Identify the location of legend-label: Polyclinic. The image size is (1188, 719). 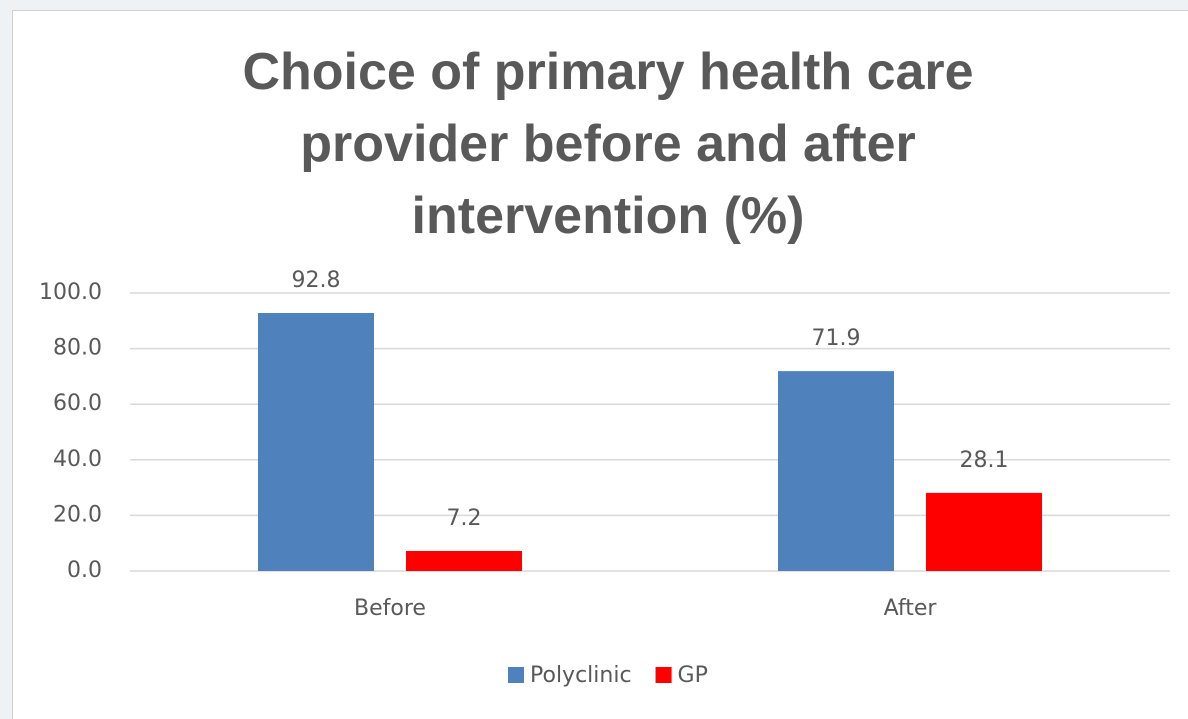
(581, 675).